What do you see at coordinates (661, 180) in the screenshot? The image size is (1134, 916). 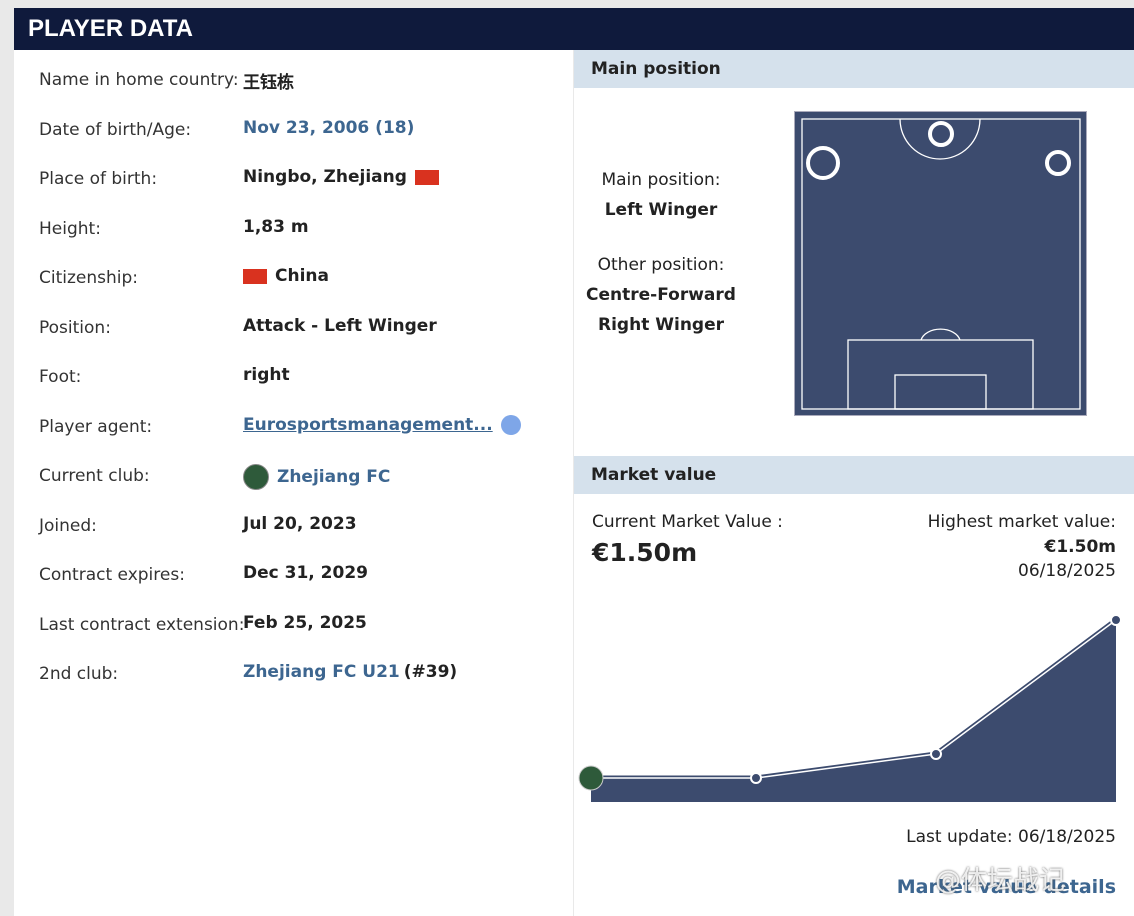 I see `main-label: Main position:` at bounding box center [661, 180].